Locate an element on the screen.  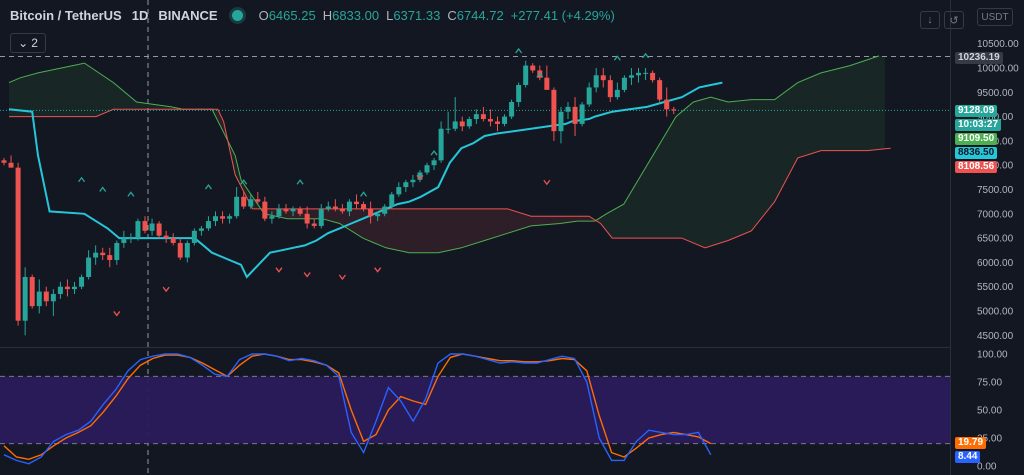
currency-button: USDT is located at coordinates (995, 17).